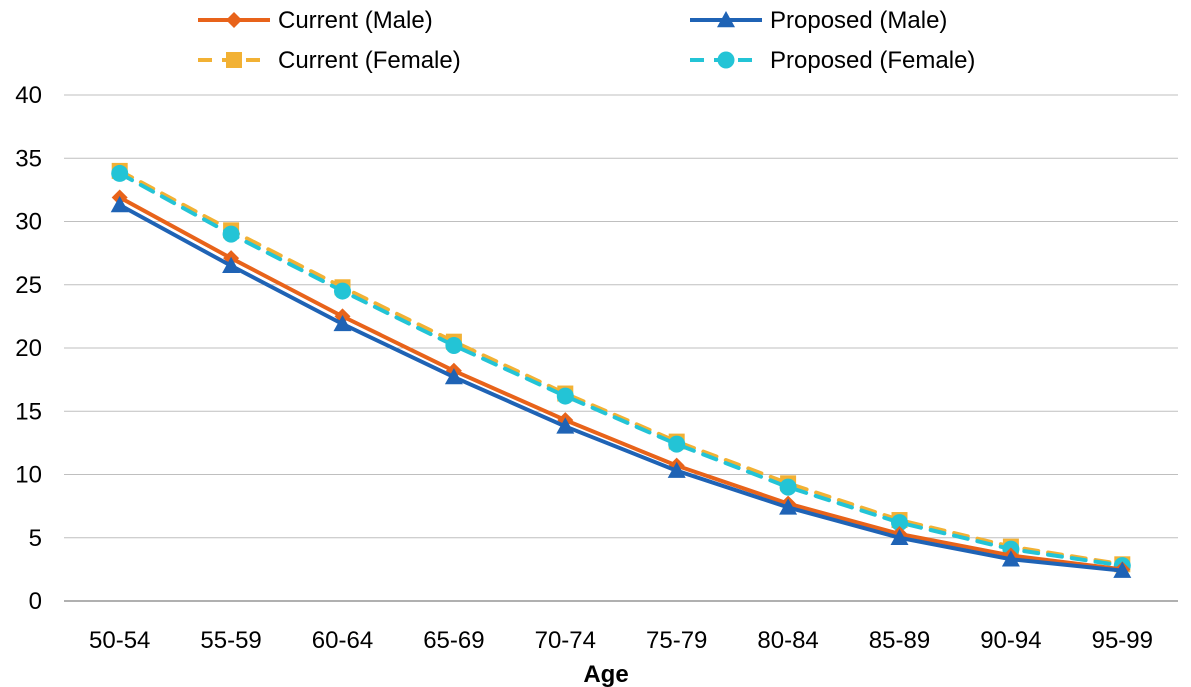  I want to click on x-tick-label: 80-84, so click(787, 640).